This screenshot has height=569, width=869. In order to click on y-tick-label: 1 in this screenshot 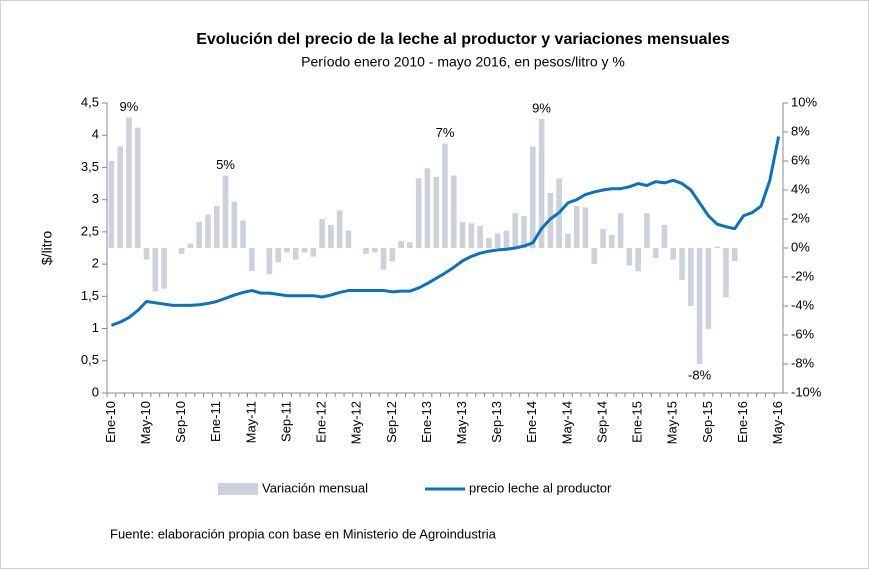, I will do `click(95, 327)`.